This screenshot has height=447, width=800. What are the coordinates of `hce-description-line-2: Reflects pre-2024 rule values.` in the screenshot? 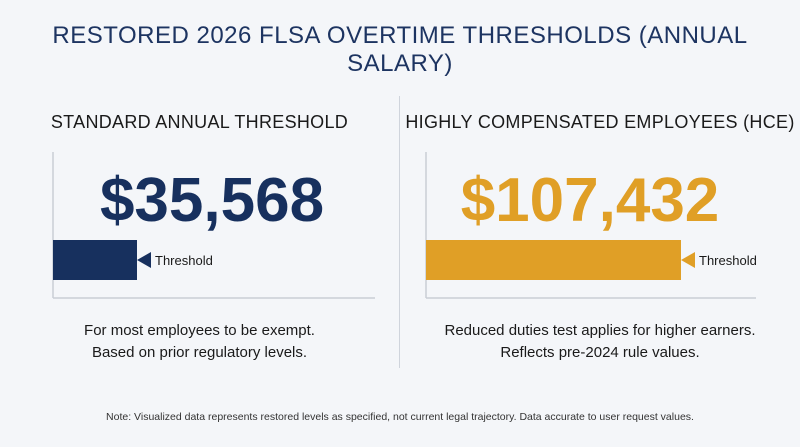 It's located at (600, 352).